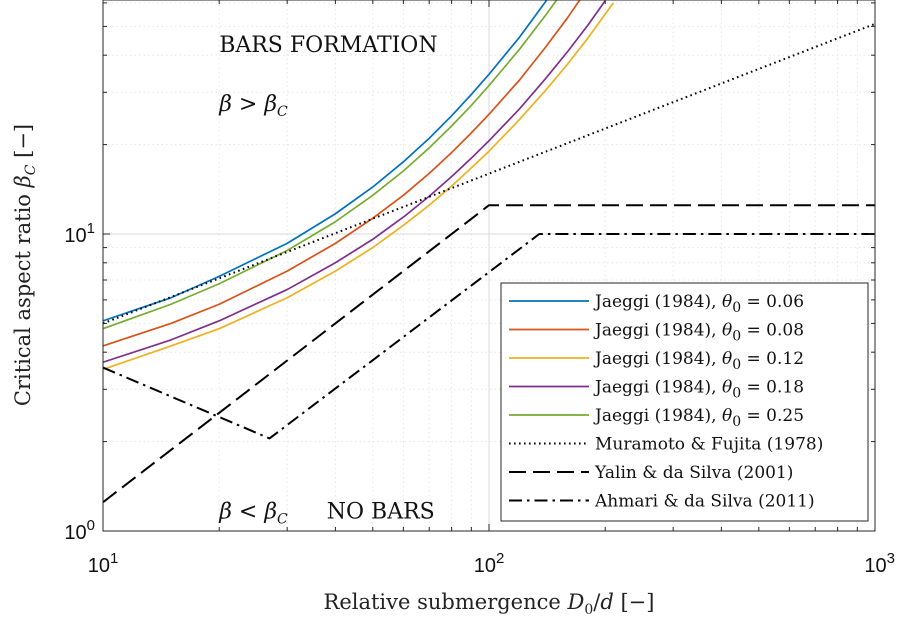 The image size is (899, 621). Describe the element at coordinates (79, 530) in the screenshot. I see `y-tick-label: 10⁰` at that location.